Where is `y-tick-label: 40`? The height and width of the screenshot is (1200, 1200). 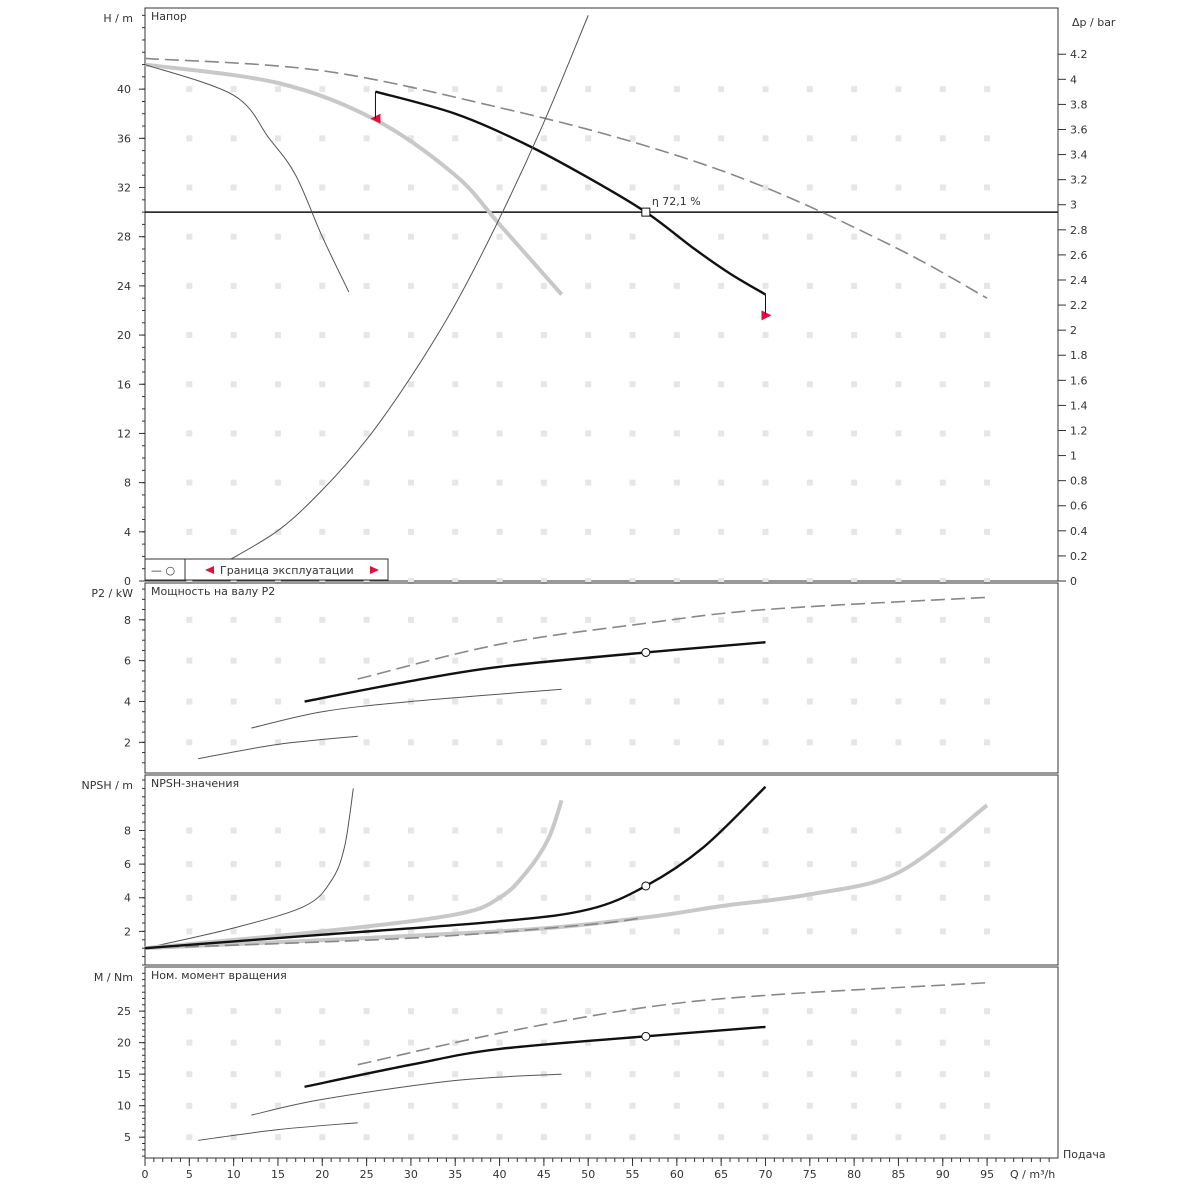 y-tick-label: 40 is located at coordinates (124, 89).